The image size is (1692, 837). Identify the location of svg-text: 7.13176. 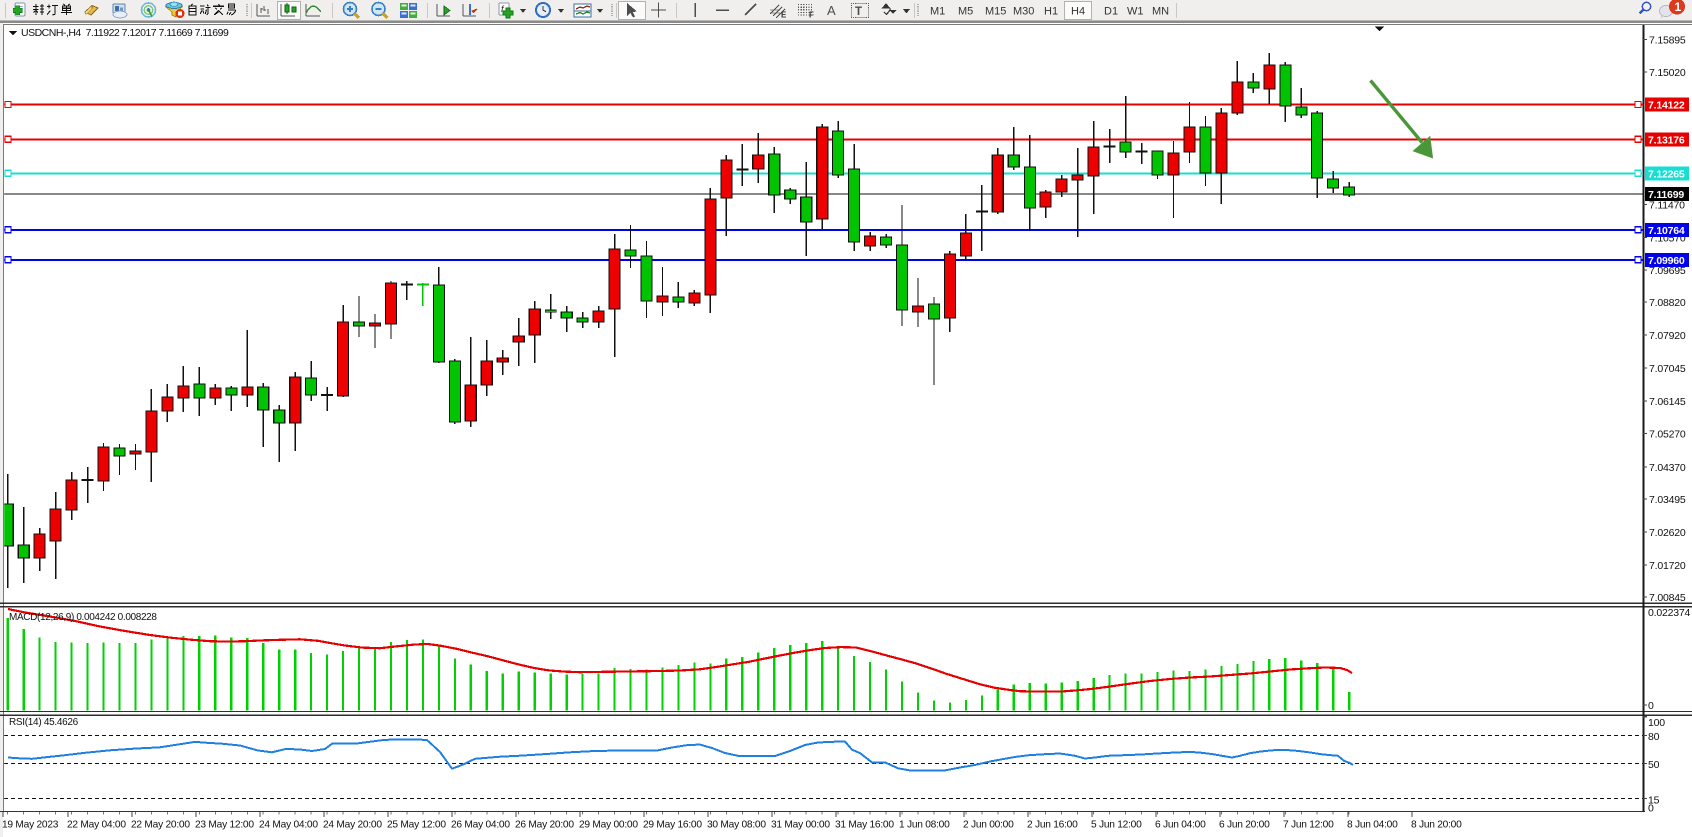
(1666, 141).